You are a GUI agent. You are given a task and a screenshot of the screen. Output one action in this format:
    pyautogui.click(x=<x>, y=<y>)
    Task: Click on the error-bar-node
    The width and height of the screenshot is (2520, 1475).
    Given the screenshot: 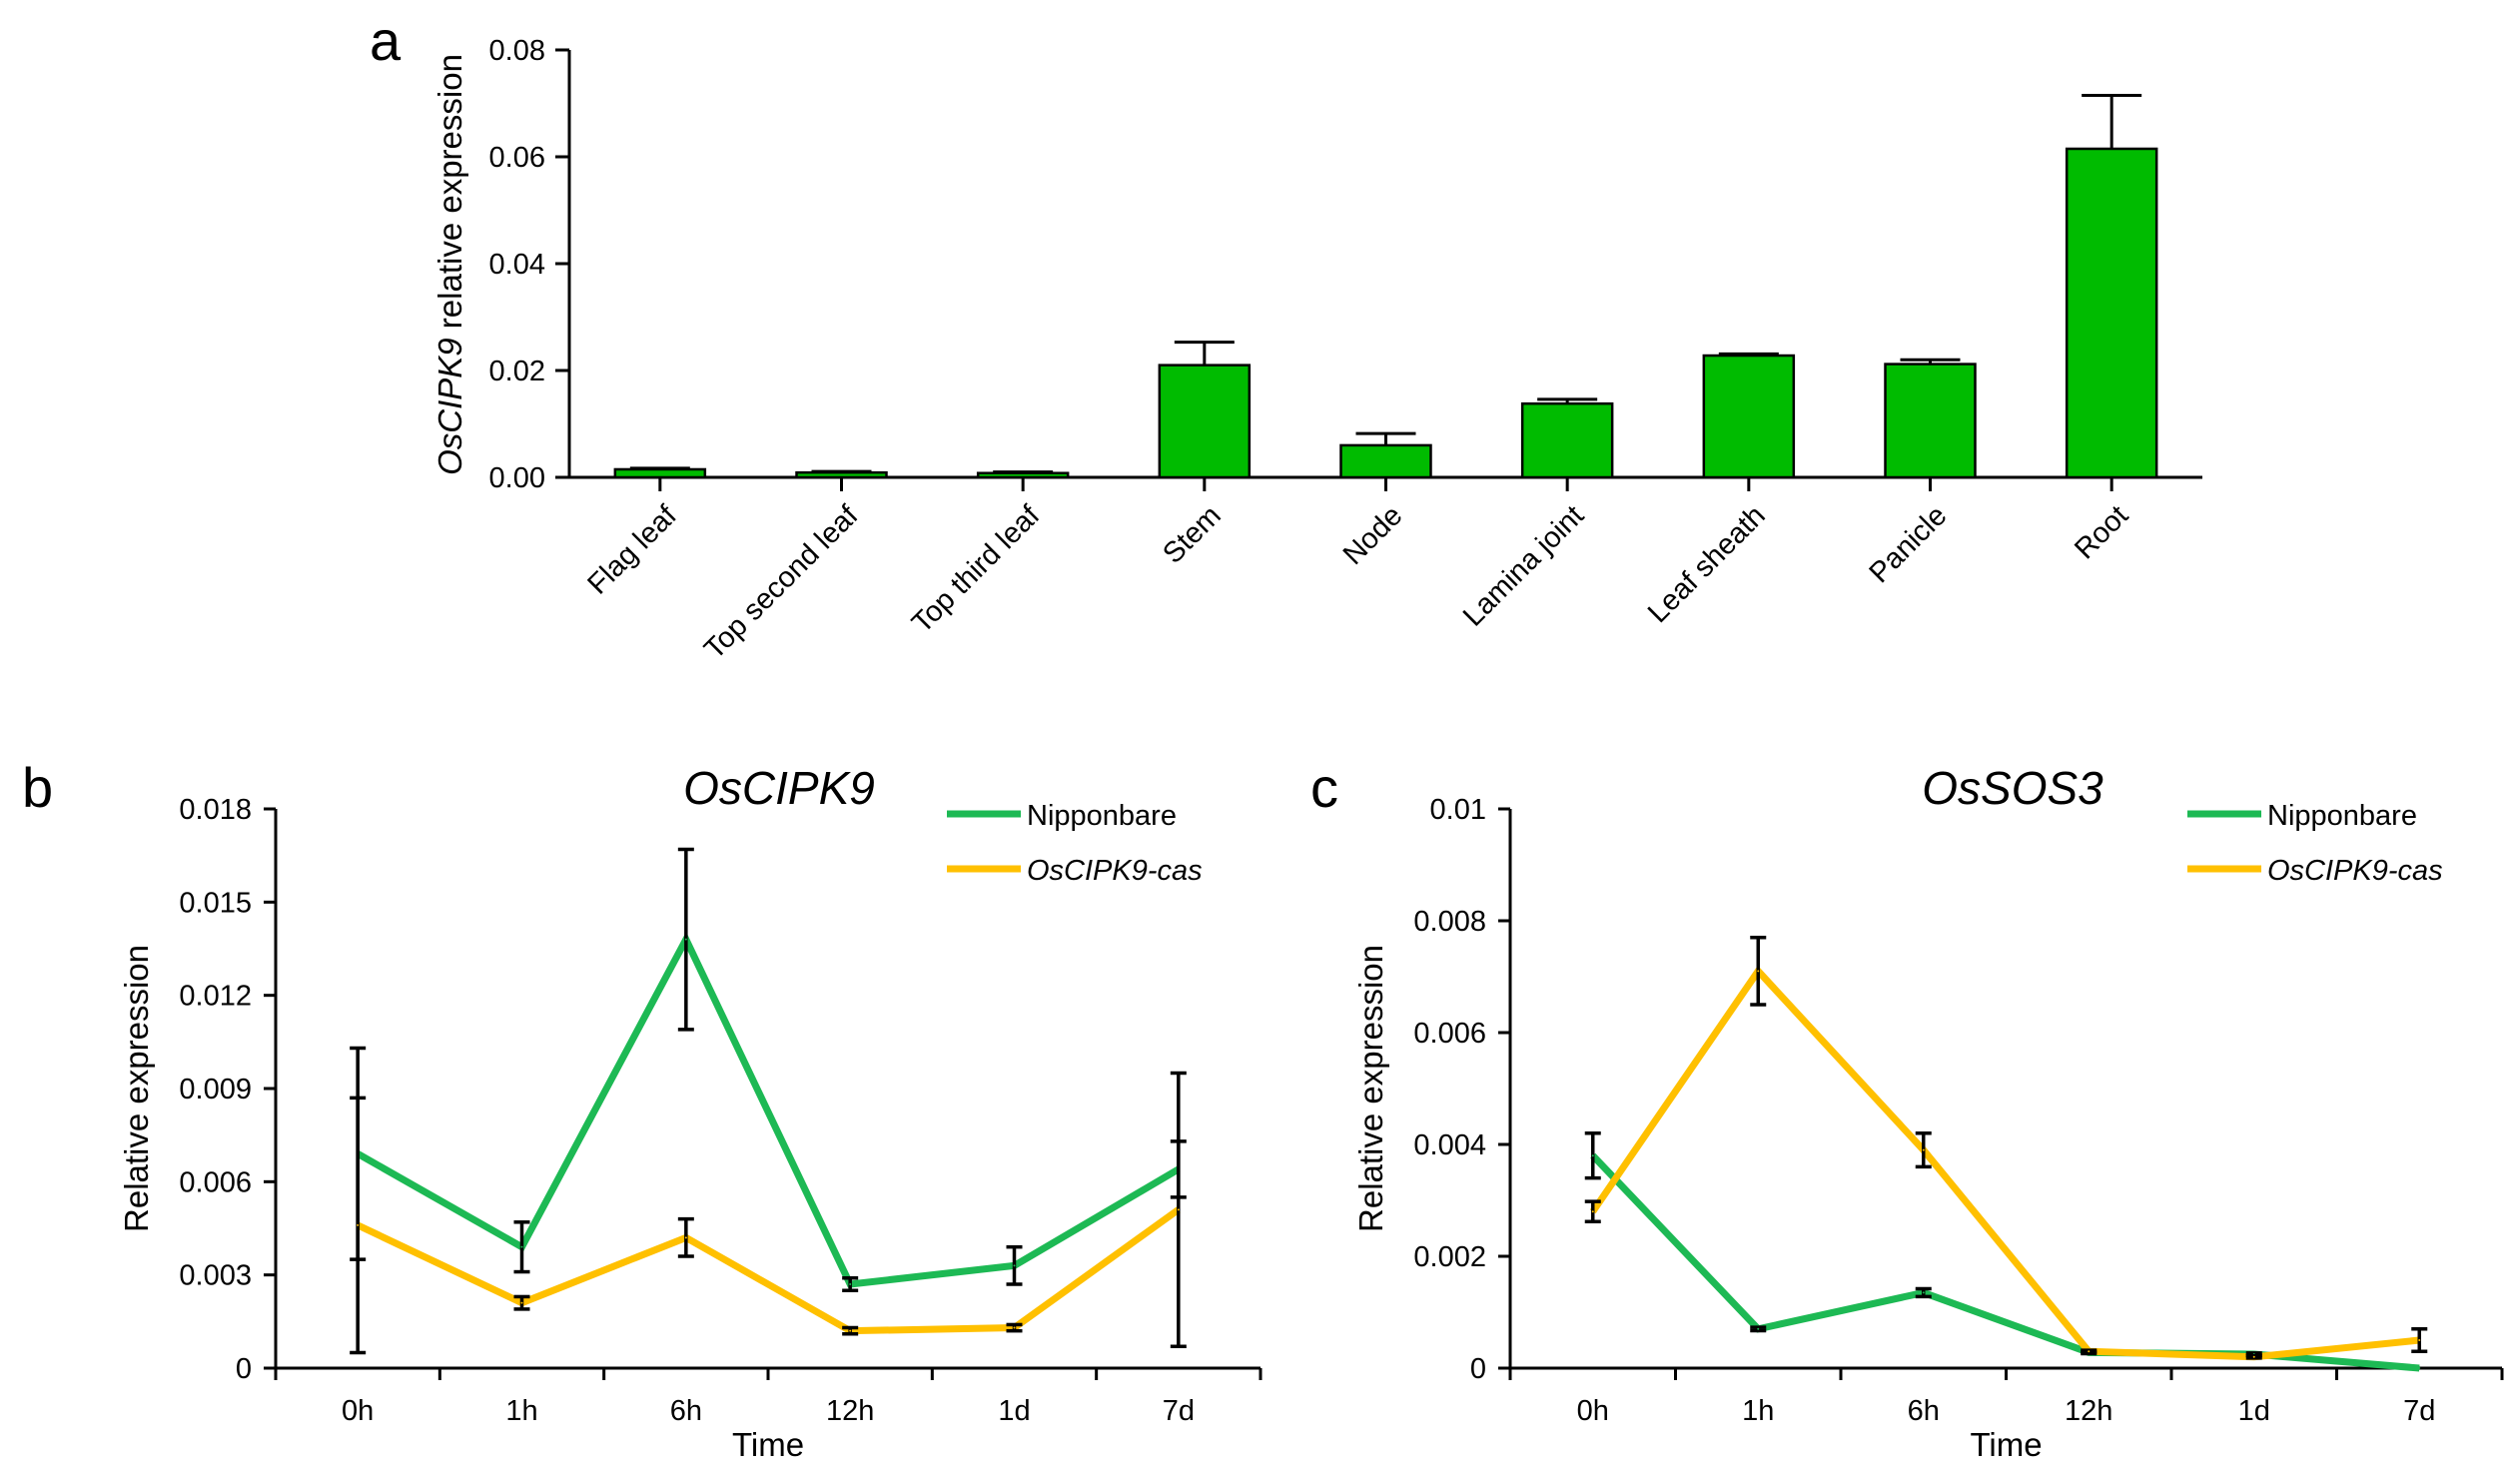 What is the action you would take?
    pyautogui.click(x=1385, y=438)
    